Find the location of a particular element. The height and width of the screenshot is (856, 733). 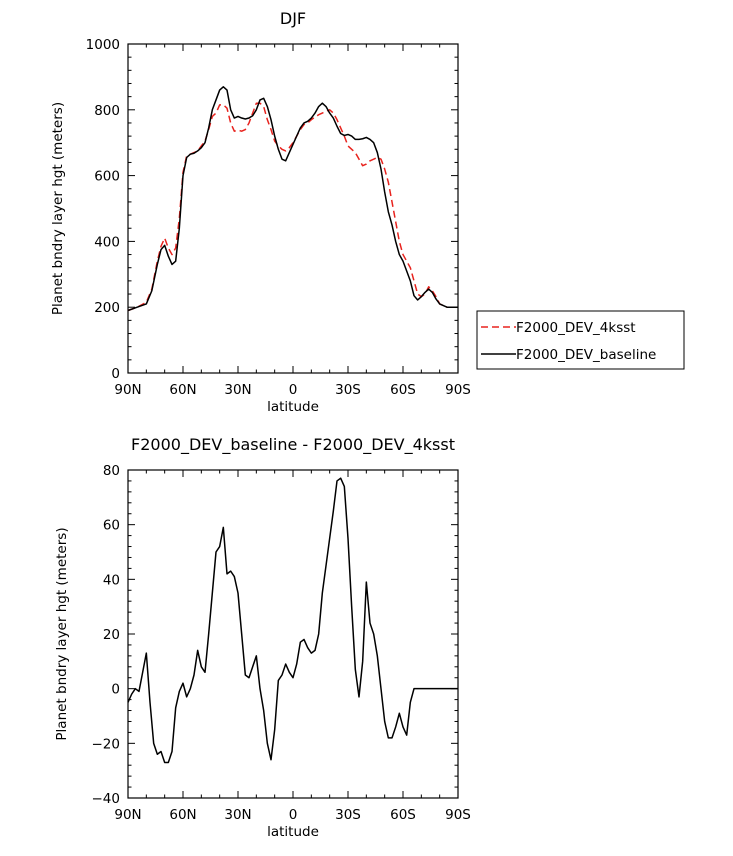

chart-legend: F2000_DEV_4ksst F2000_DEV_baseline is located at coordinates (580, 340).